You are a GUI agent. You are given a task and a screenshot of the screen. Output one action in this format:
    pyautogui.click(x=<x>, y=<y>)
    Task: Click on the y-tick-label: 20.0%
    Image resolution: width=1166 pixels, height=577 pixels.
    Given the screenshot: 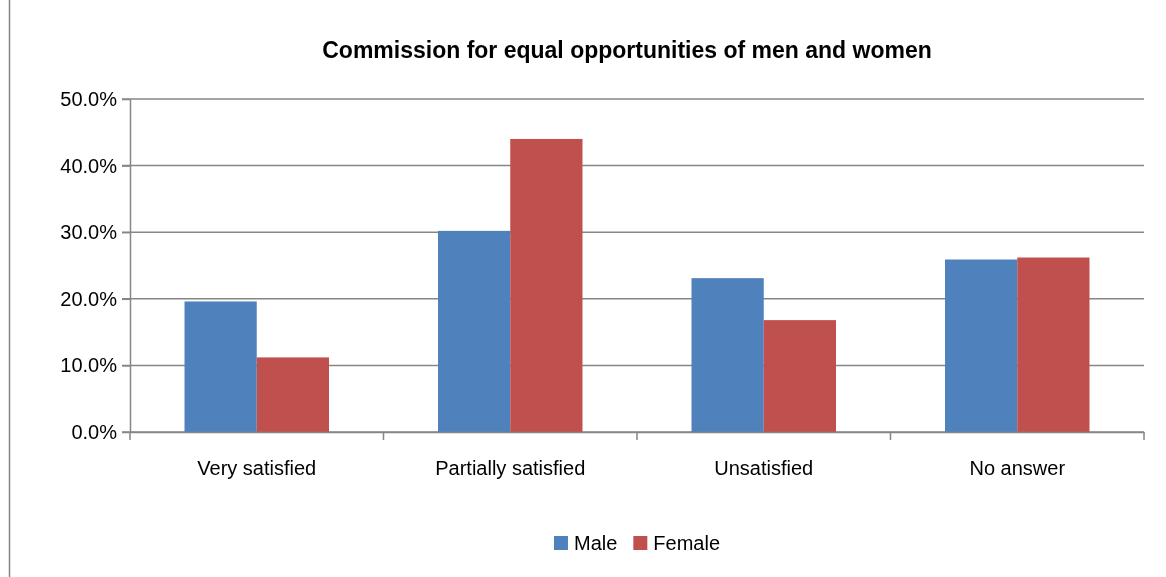 What is the action you would take?
    pyautogui.click(x=89, y=298)
    